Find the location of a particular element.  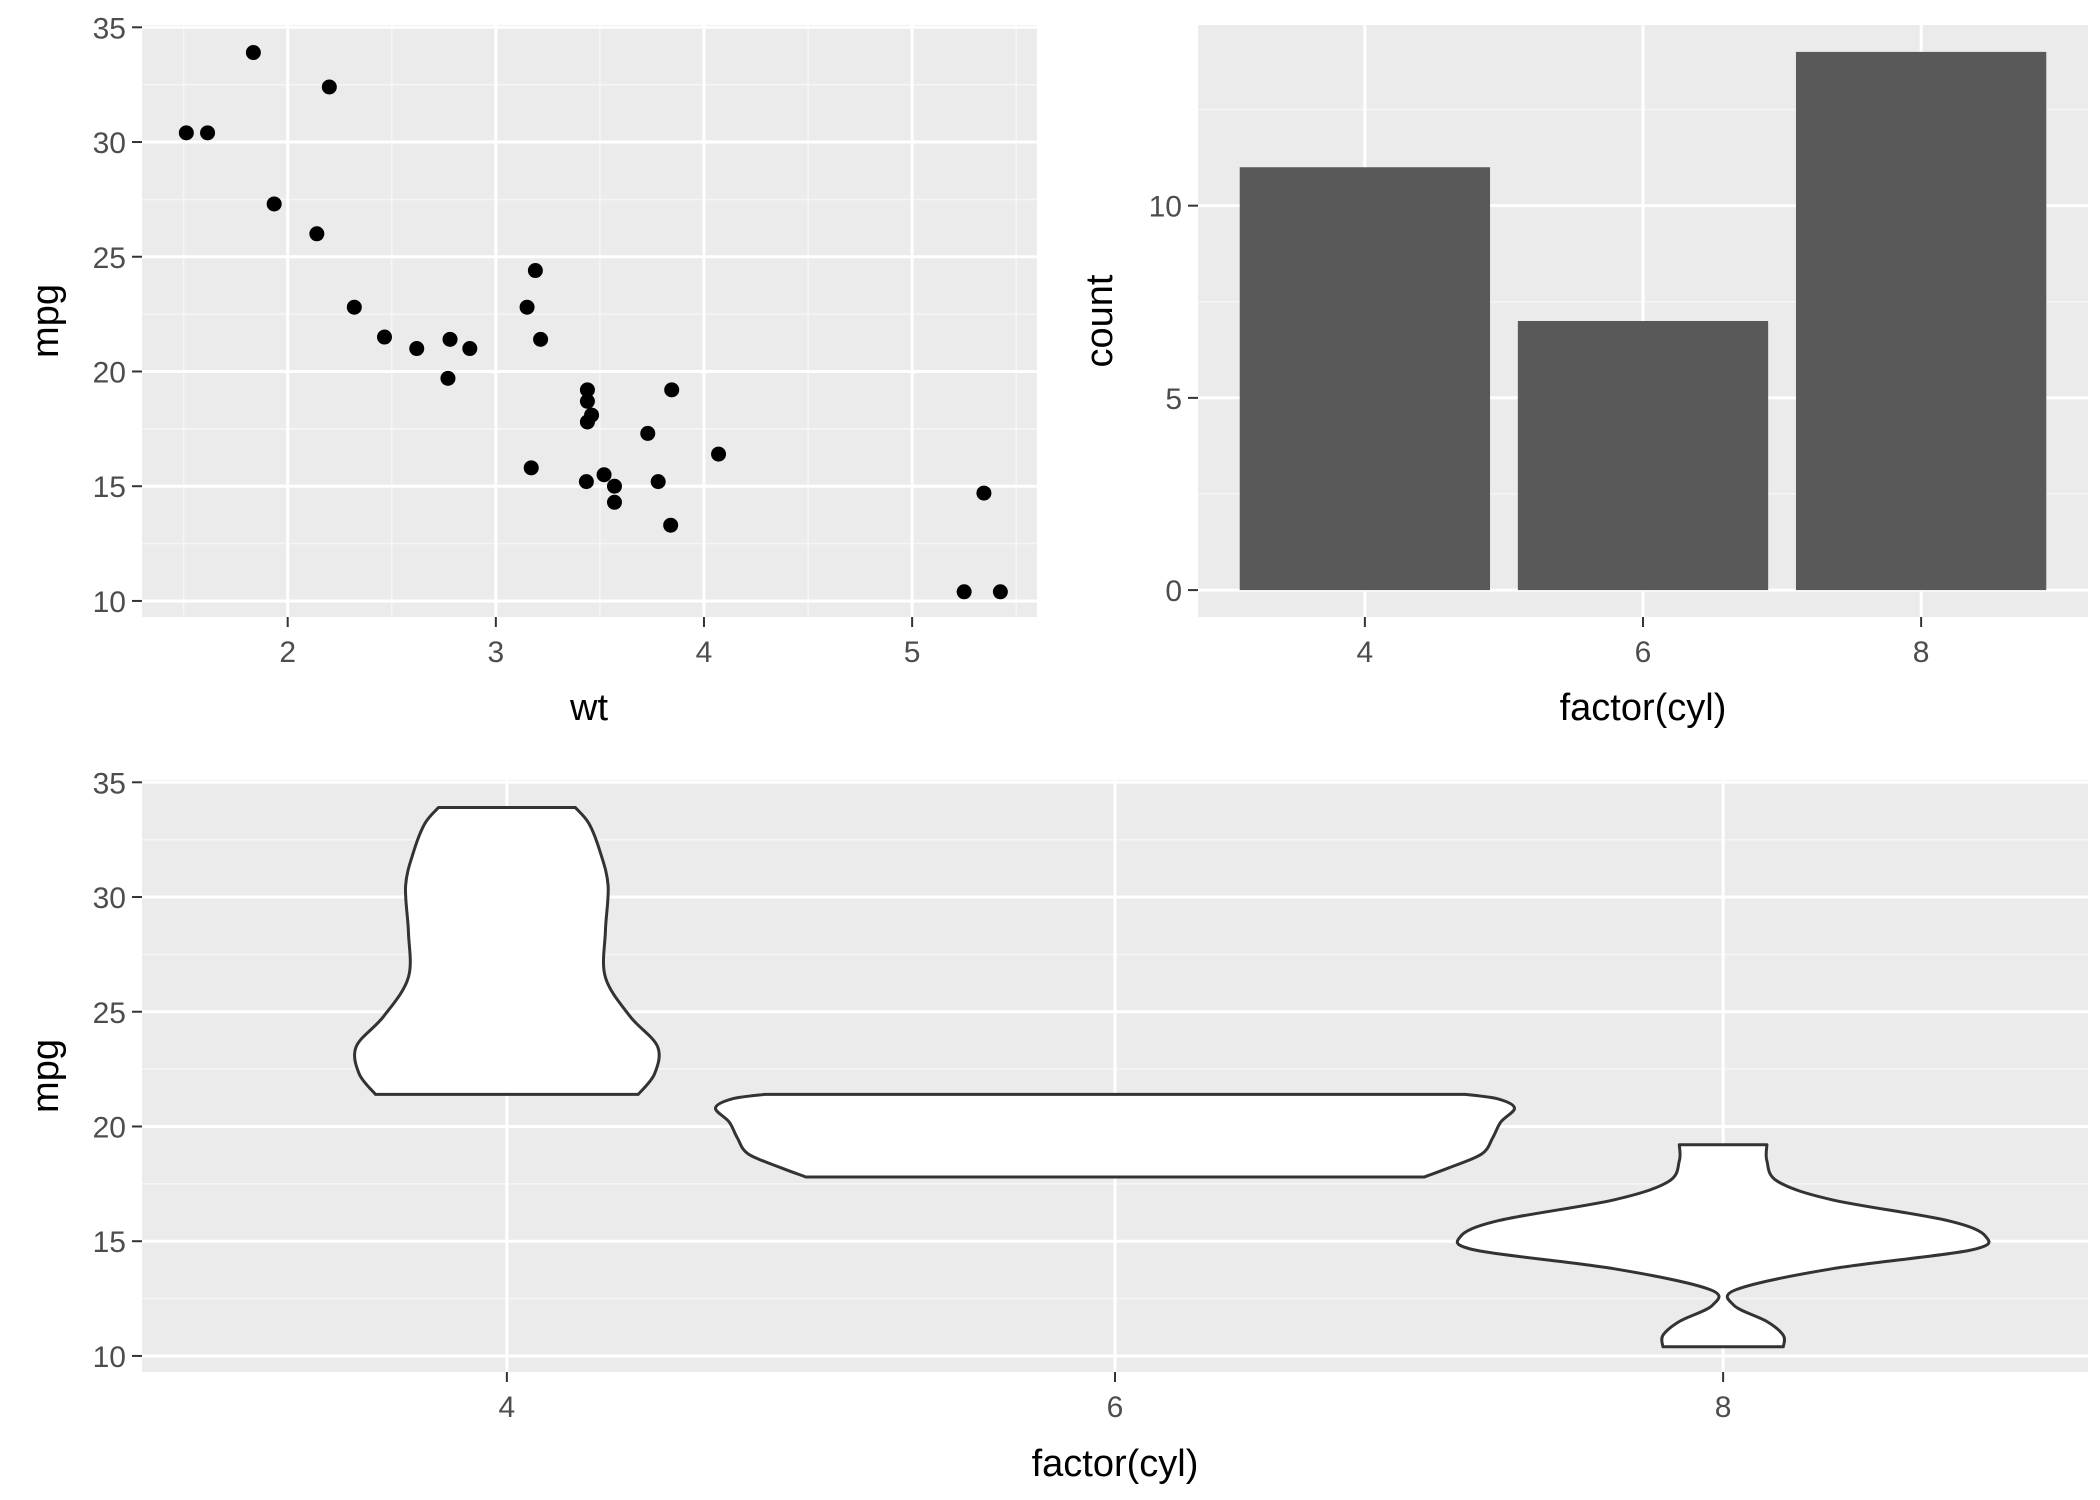

scatter-y-tick-label: 20 is located at coordinates (109, 372).